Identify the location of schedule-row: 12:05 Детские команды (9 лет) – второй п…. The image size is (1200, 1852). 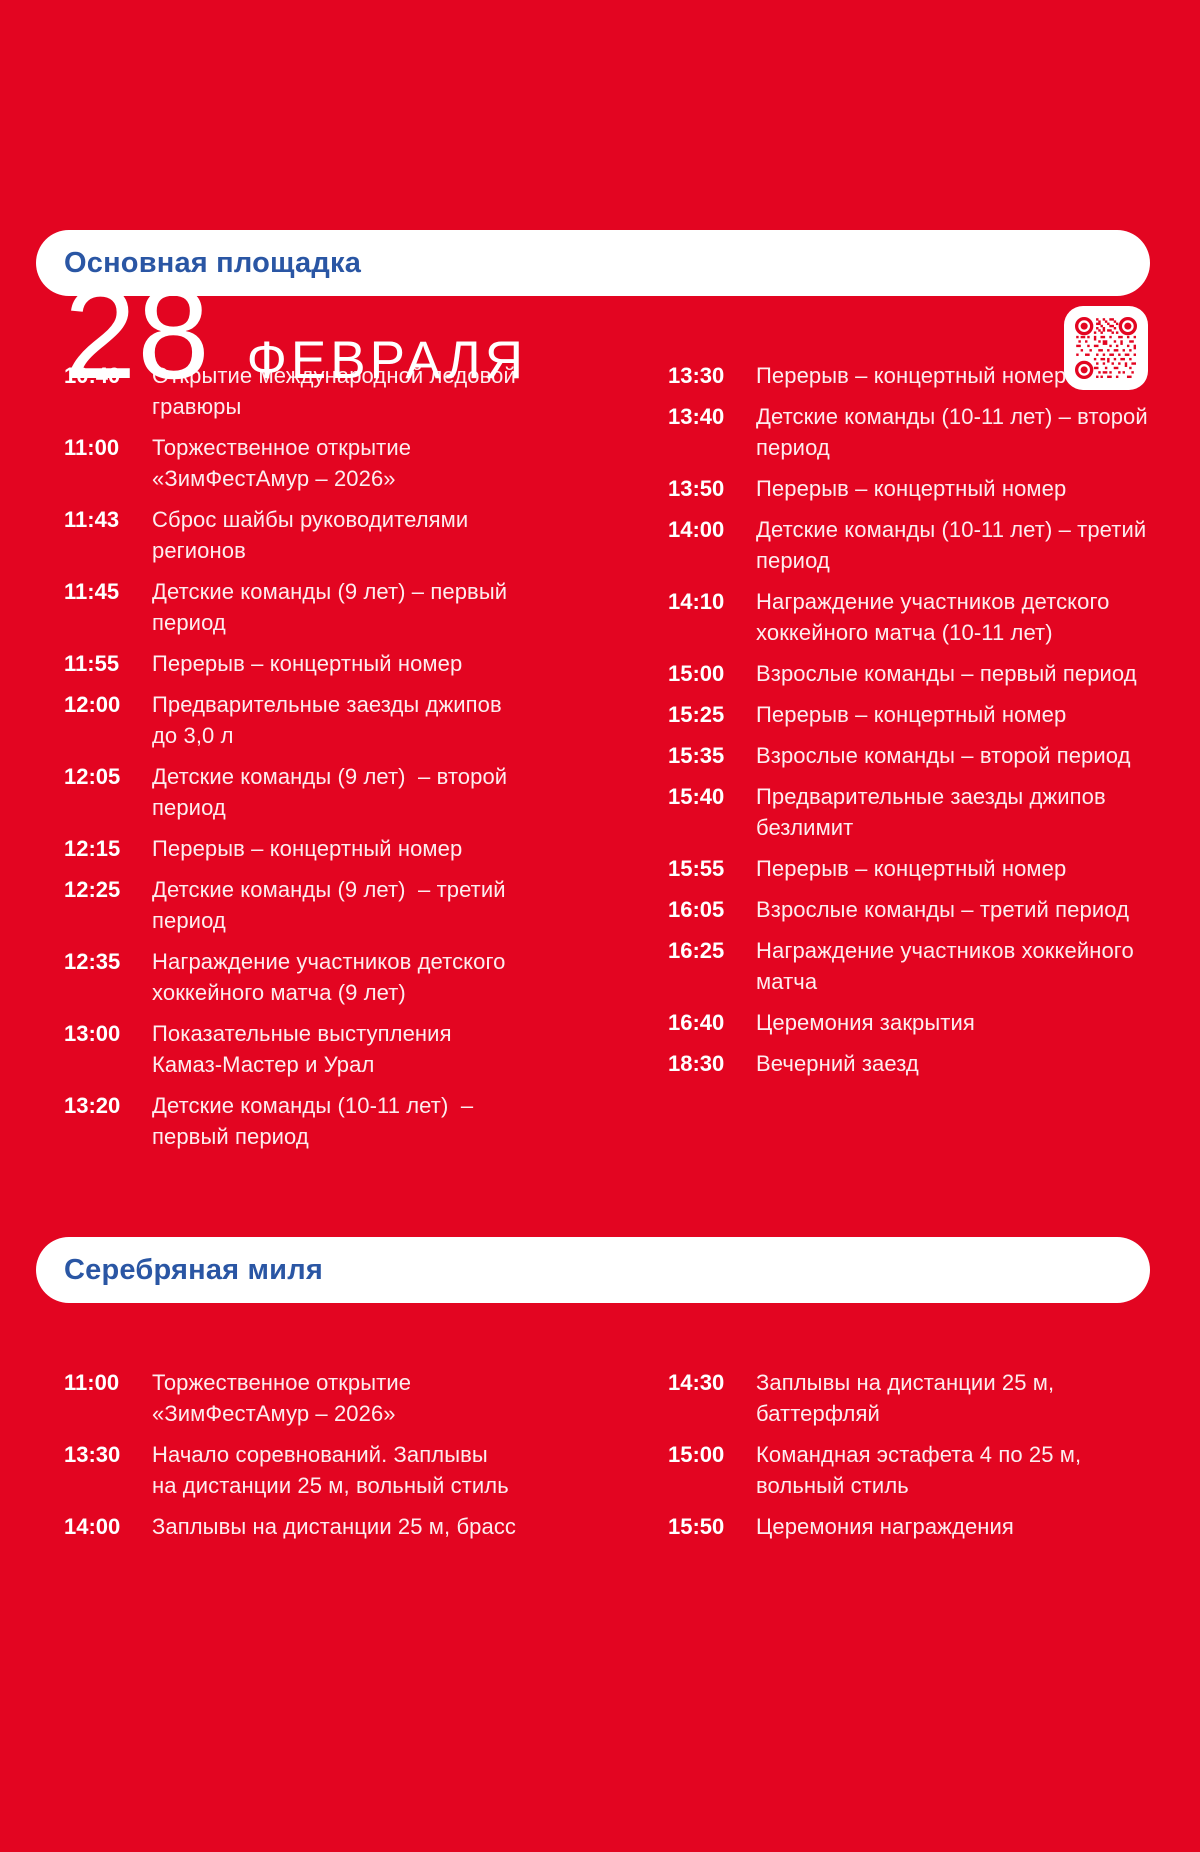
(366, 792).